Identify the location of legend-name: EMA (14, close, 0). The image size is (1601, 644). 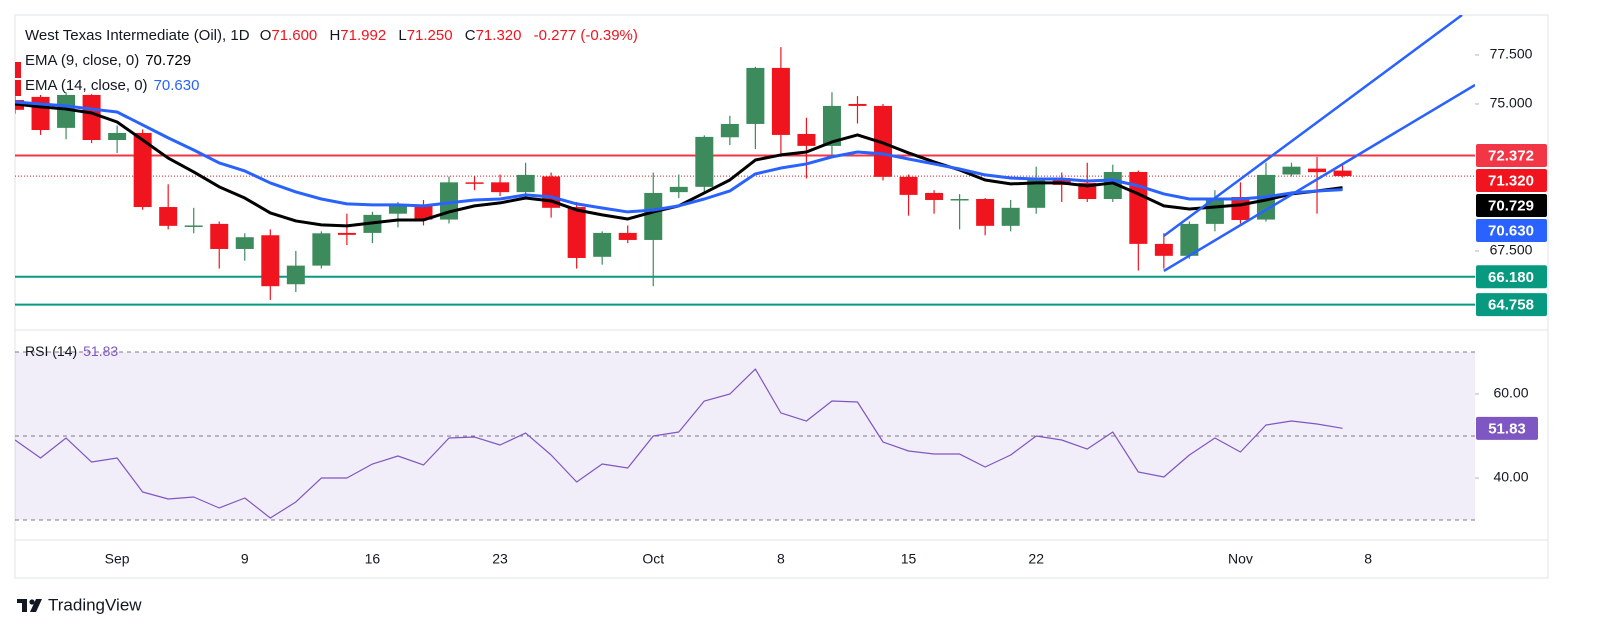
(86, 85).